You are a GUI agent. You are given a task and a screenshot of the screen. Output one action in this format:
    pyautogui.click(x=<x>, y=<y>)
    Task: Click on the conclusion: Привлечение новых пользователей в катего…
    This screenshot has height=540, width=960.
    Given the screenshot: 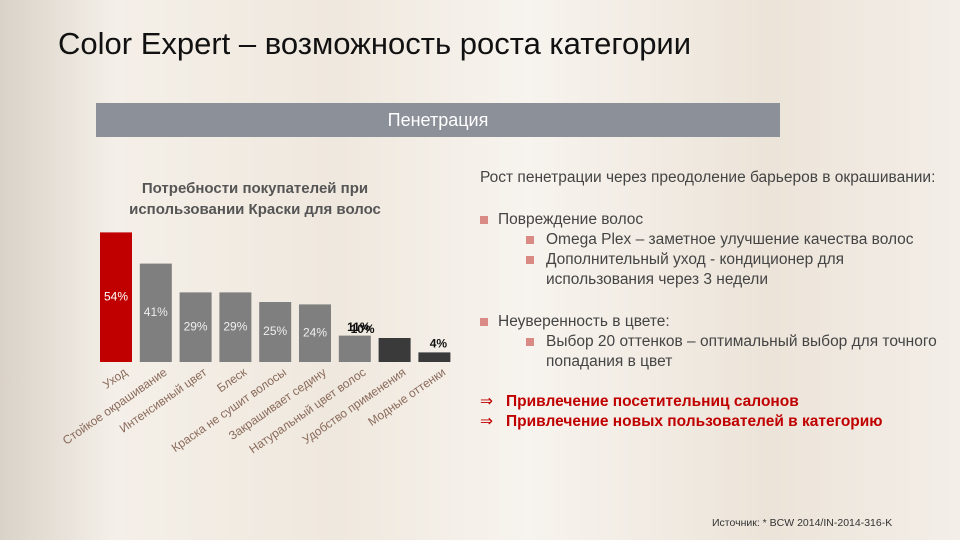 What is the action you would take?
    pyautogui.click(x=710, y=422)
    